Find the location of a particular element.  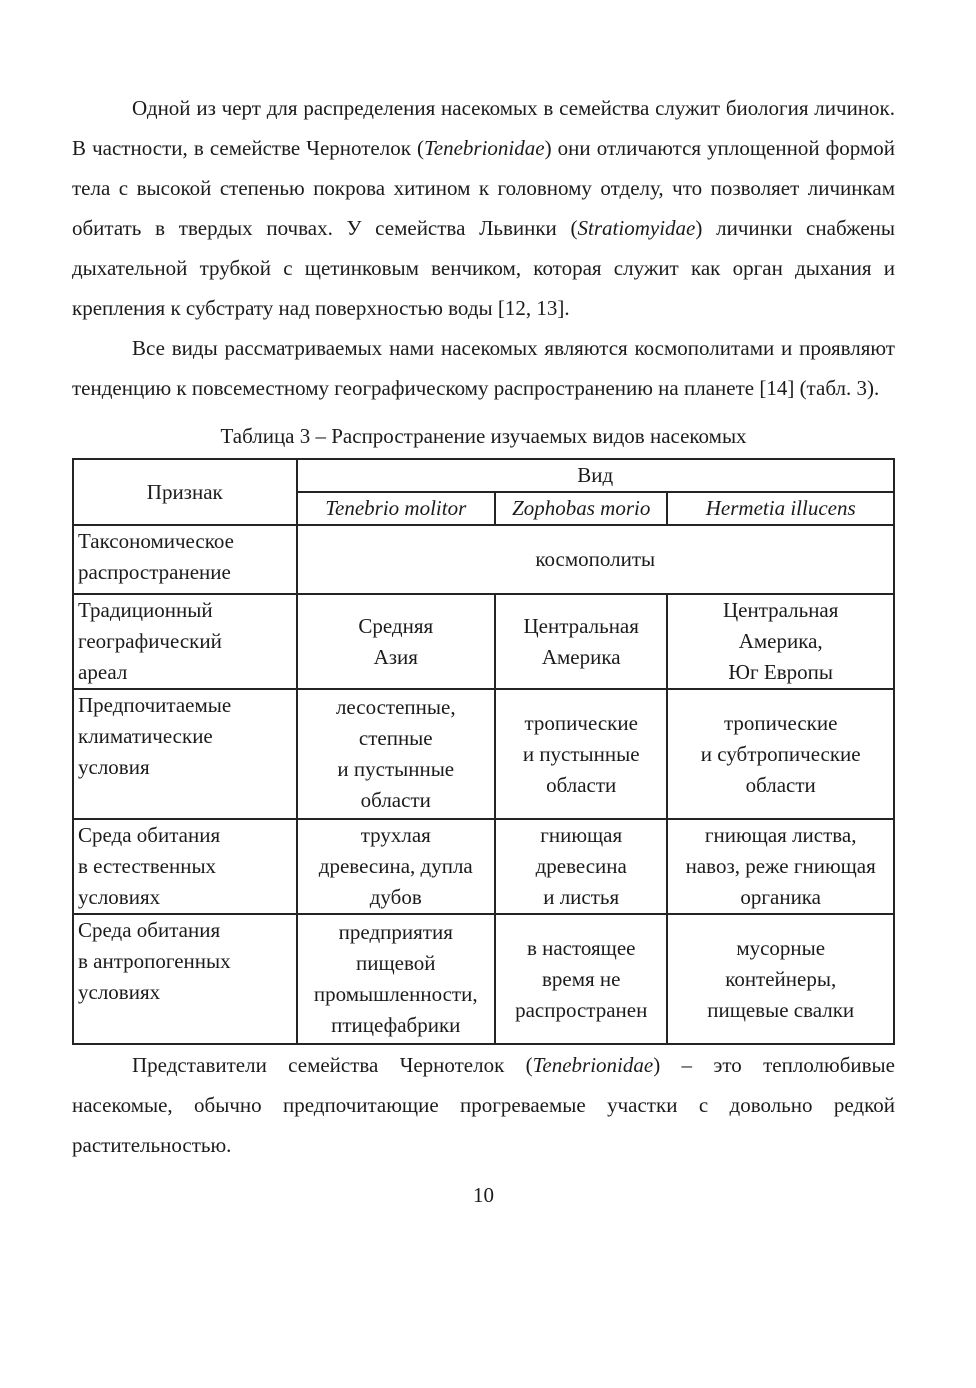

header-species-cell: Tenebrio molitor is located at coordinates (396, 508).